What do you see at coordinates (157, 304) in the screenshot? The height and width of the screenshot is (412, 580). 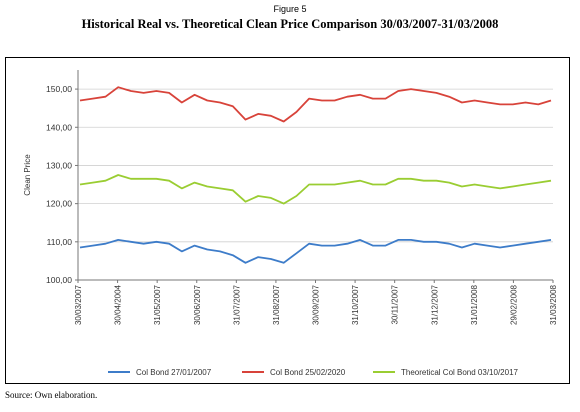 I see `x-tick-label: 31/05/2007` at bounding box center [157, 304].